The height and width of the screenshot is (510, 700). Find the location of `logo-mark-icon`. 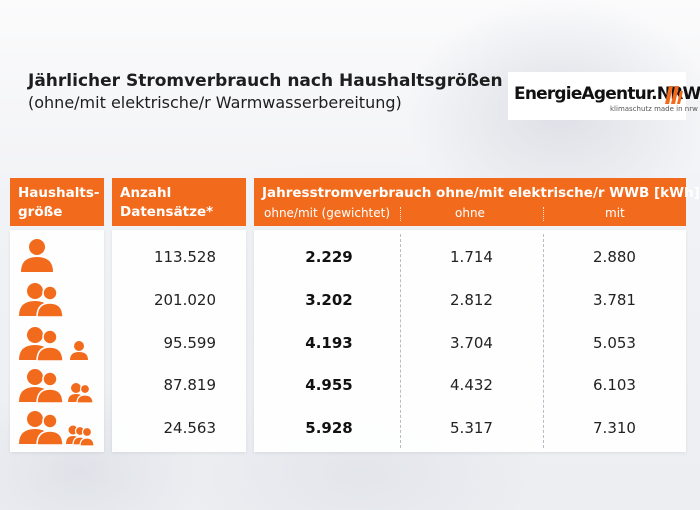

logo-mark-icon is located at coordinates (674, 95).